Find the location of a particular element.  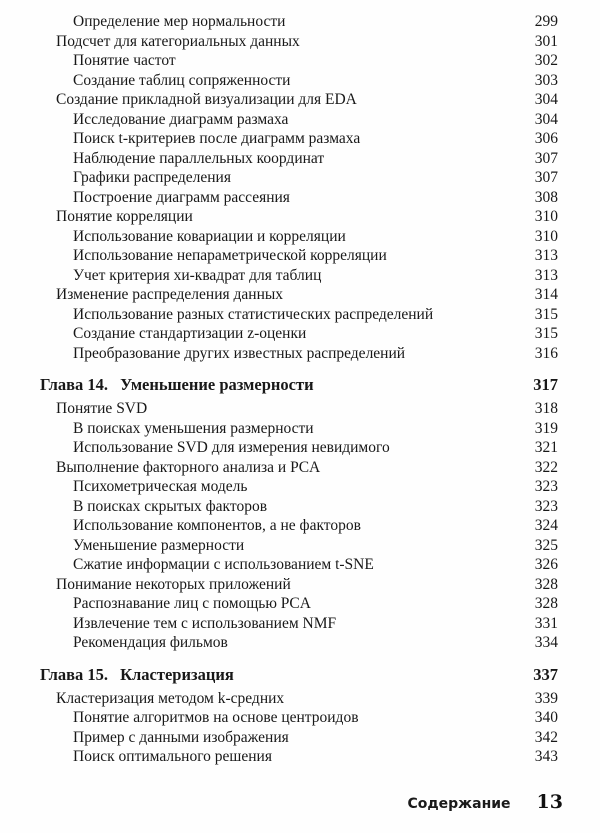

toc-entry-page: 314 is located at coordinates (546, 294).